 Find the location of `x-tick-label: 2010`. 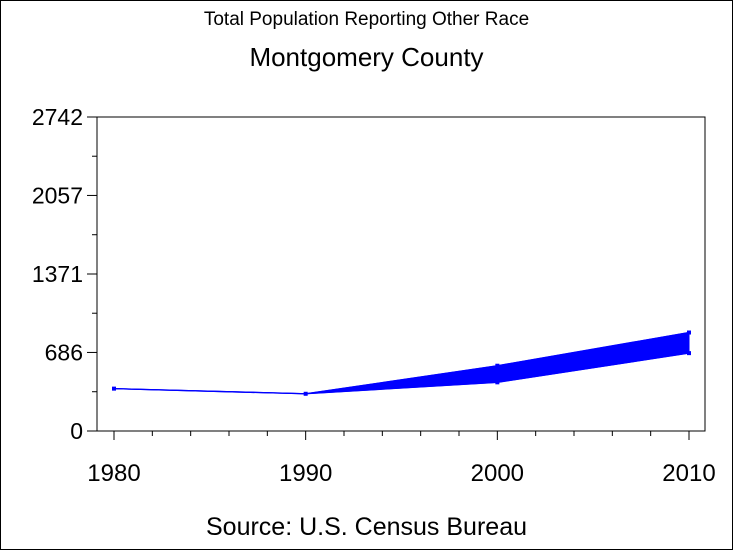

x-tick-label: 2010 is located at coordinates (688, 473).